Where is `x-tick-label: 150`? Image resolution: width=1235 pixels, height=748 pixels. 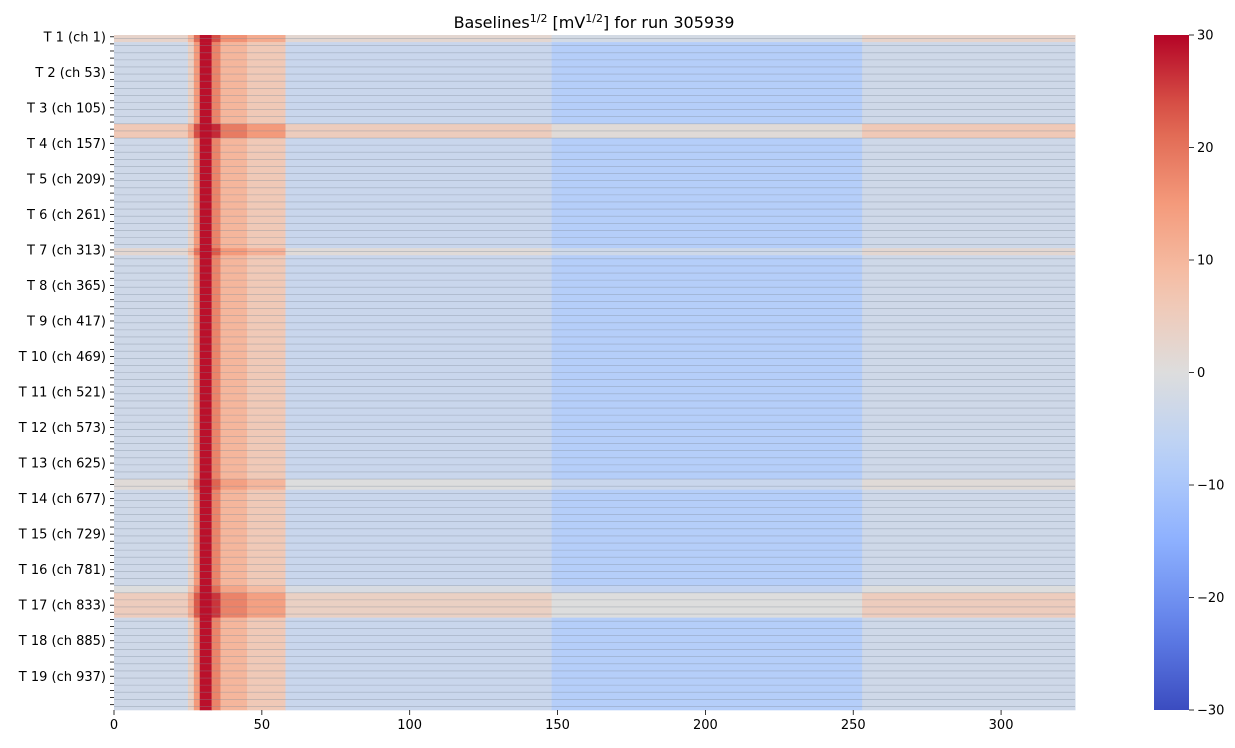 x-tick-label: 150 is located at coordinates (557, 725).